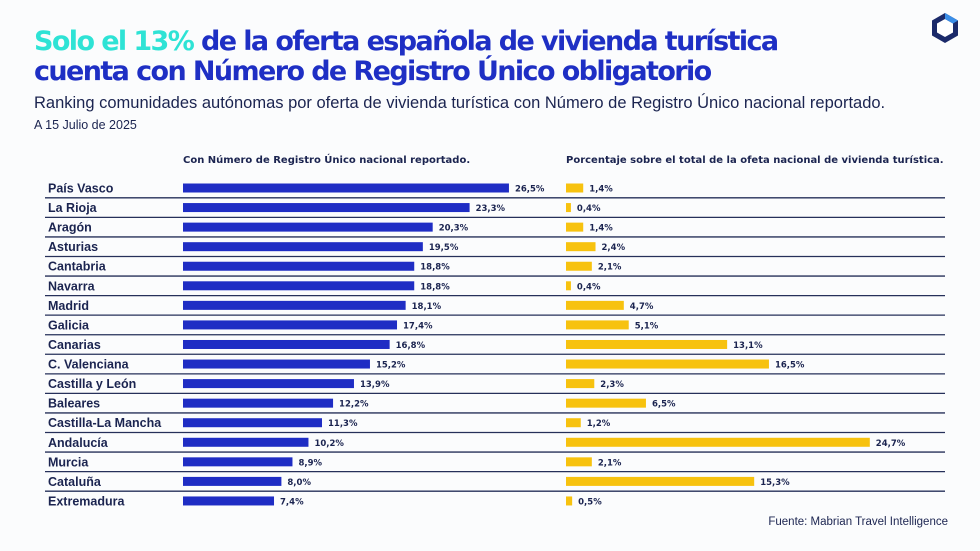 The image size is (980, 551). Describe the element at coordinates (81, 189) in the screenshot. I see `category-label: País Vasco` at that location.